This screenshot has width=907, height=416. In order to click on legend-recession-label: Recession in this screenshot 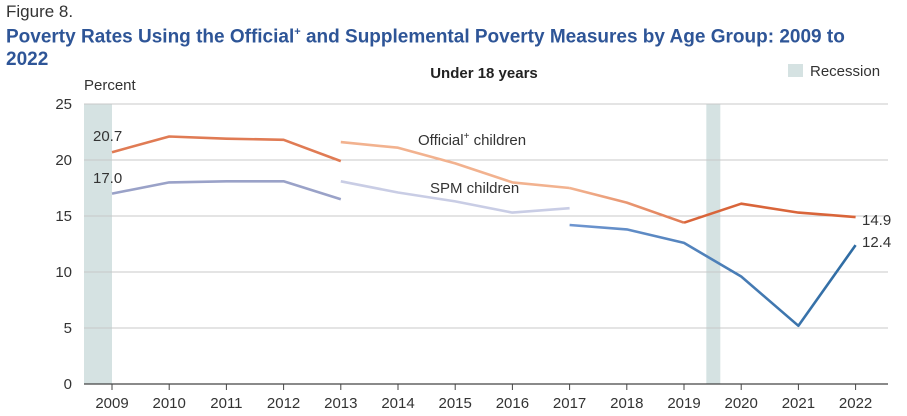, I will do `click(845, 71)`.